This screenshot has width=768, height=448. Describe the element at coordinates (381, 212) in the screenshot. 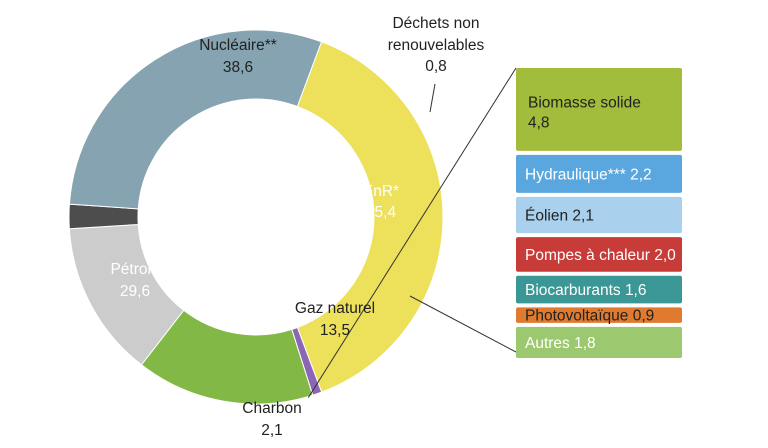

I see `slice-value-enr: 15,4` at that location.